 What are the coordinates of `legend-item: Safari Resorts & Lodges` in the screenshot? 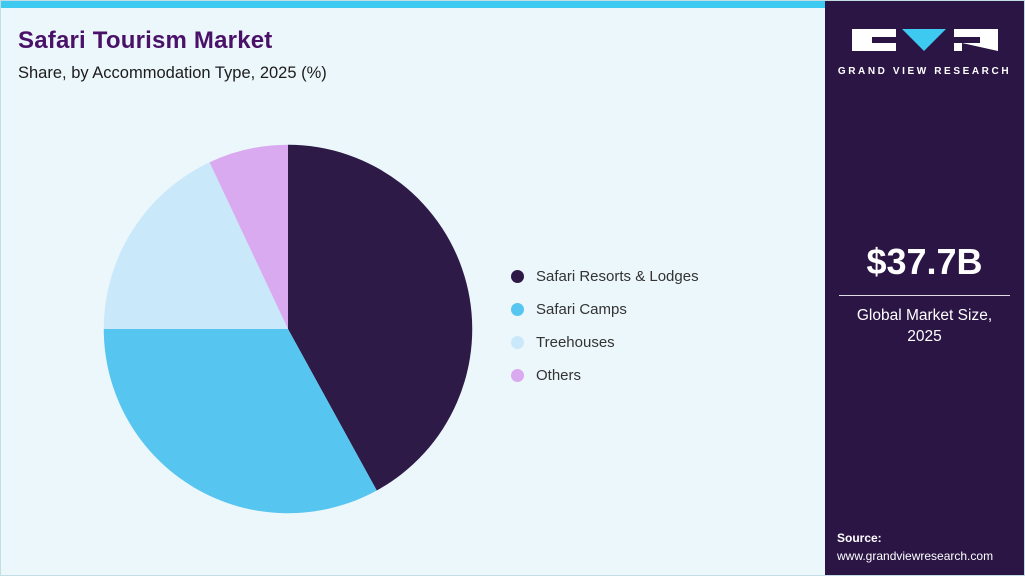 It's located at (605, 276).